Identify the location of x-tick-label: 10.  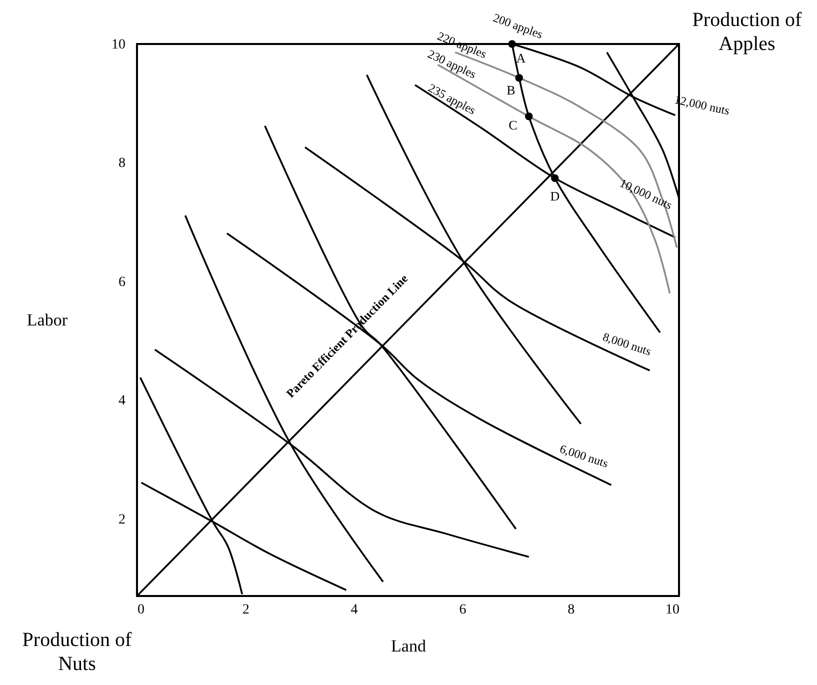
(673, 610).